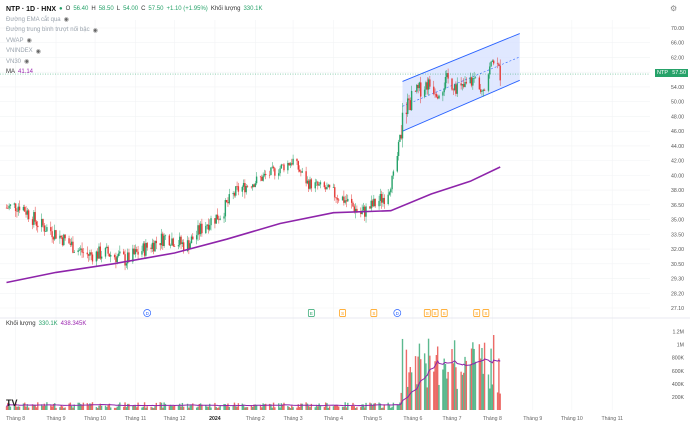 This screenshot has width=690, height=424. I want to click on y-tick-label: 28.20, so click(677, 294).